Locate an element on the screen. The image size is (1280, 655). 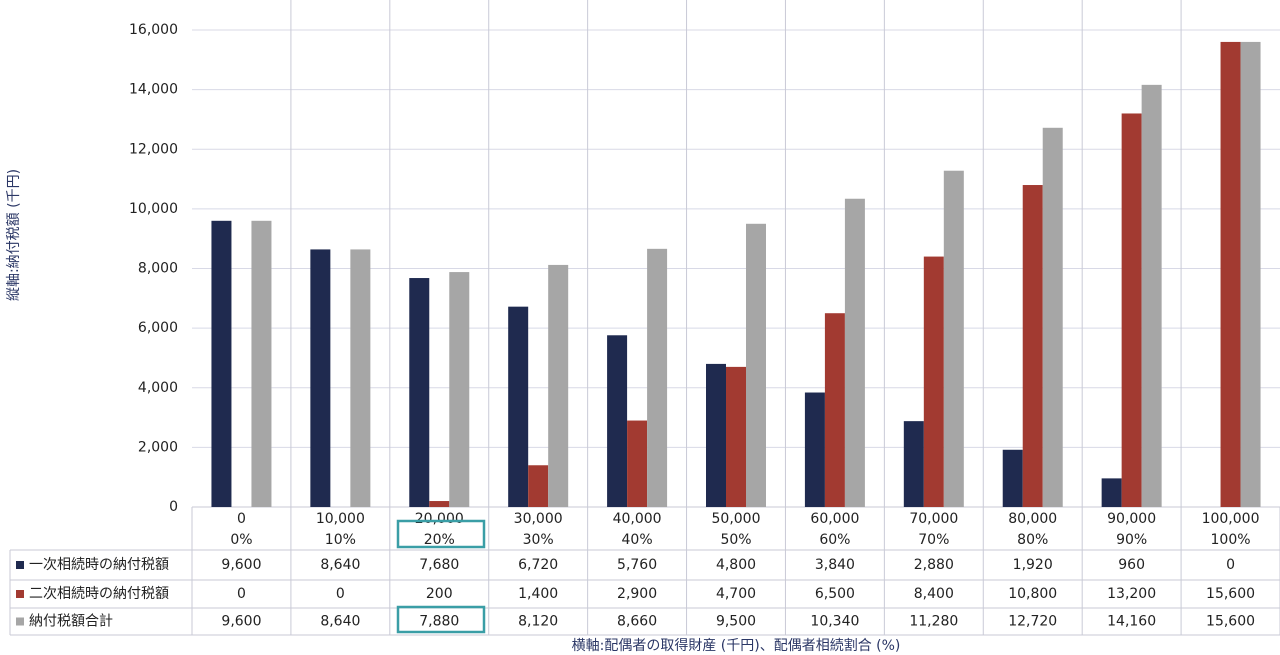
x-tick-share: 50% is located at coordinates (735, 540).